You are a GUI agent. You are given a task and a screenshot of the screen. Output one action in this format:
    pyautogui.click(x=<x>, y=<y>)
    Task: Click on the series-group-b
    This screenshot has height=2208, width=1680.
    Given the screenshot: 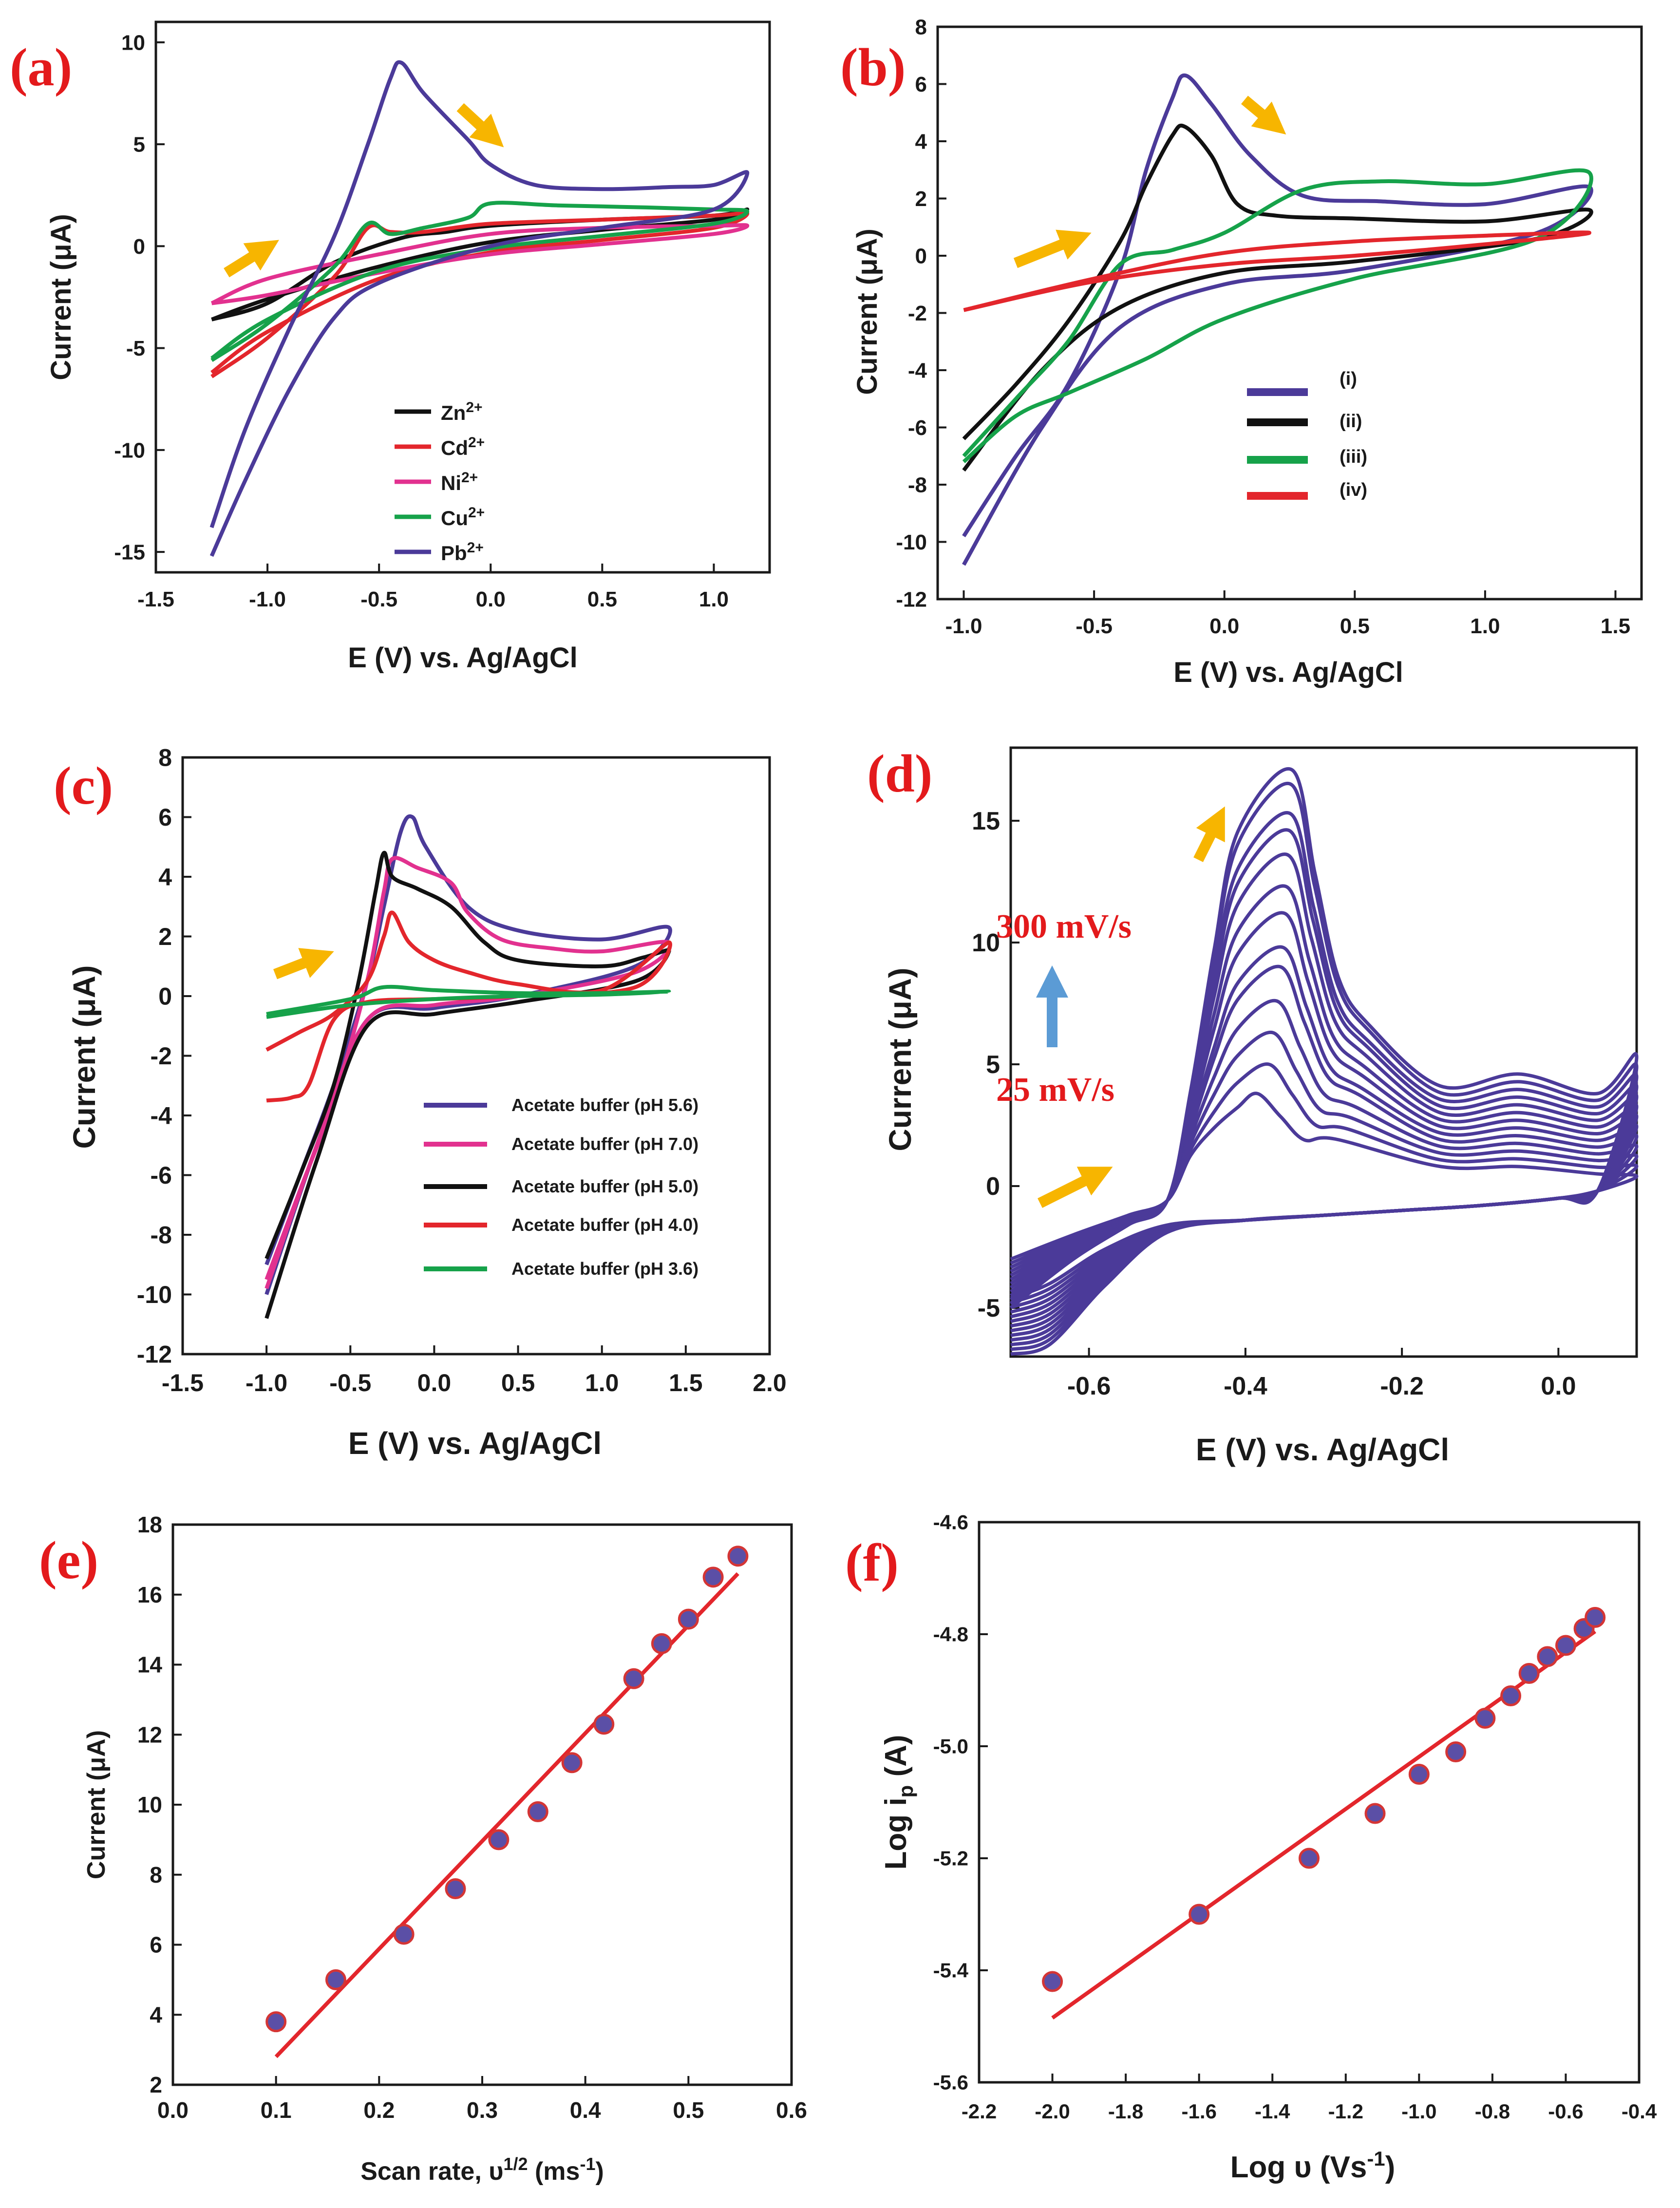 What is the action you would take?
    pyautogui.click(x=1277, y=320)
    